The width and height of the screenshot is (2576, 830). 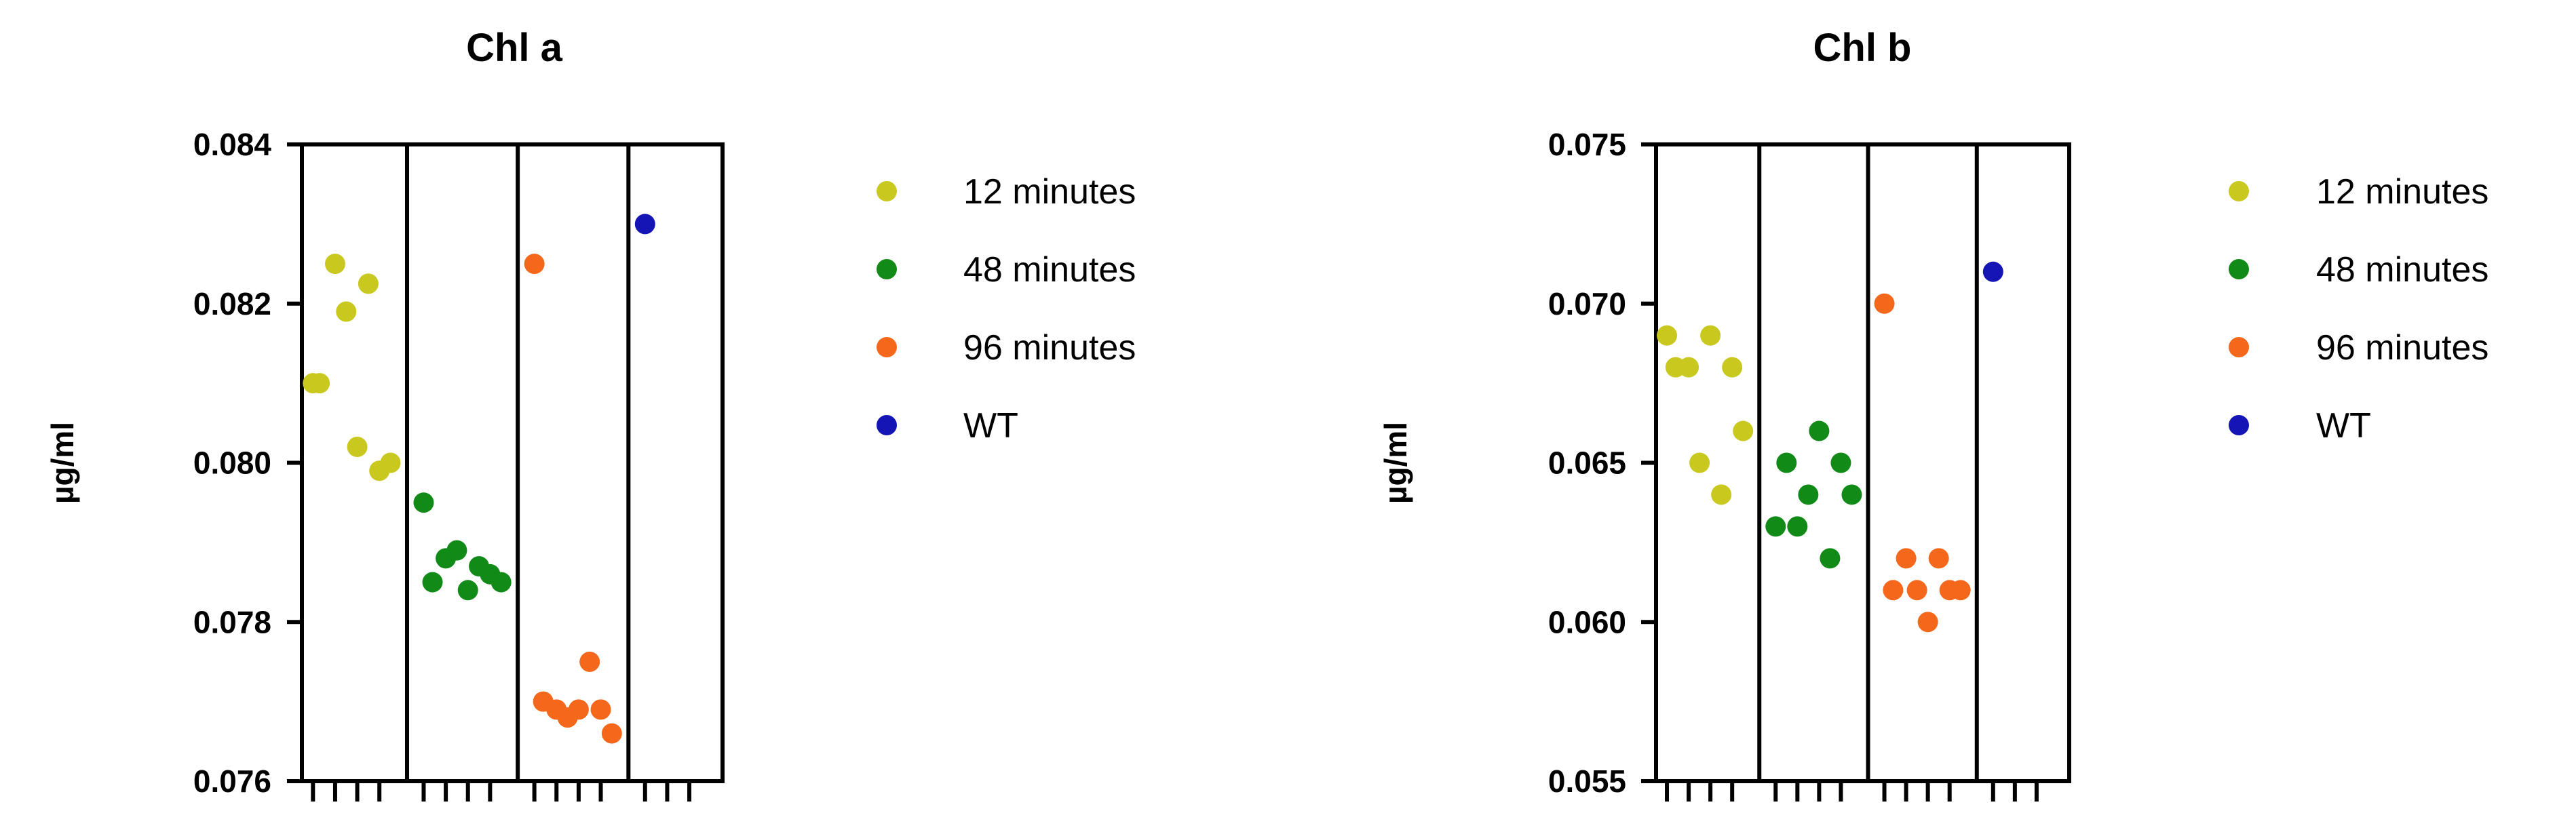 What do you see at coordinates (1587, 781) in the screenshot?
I see `y-tick-label: 0.055` at bounding box center [1587, 781].